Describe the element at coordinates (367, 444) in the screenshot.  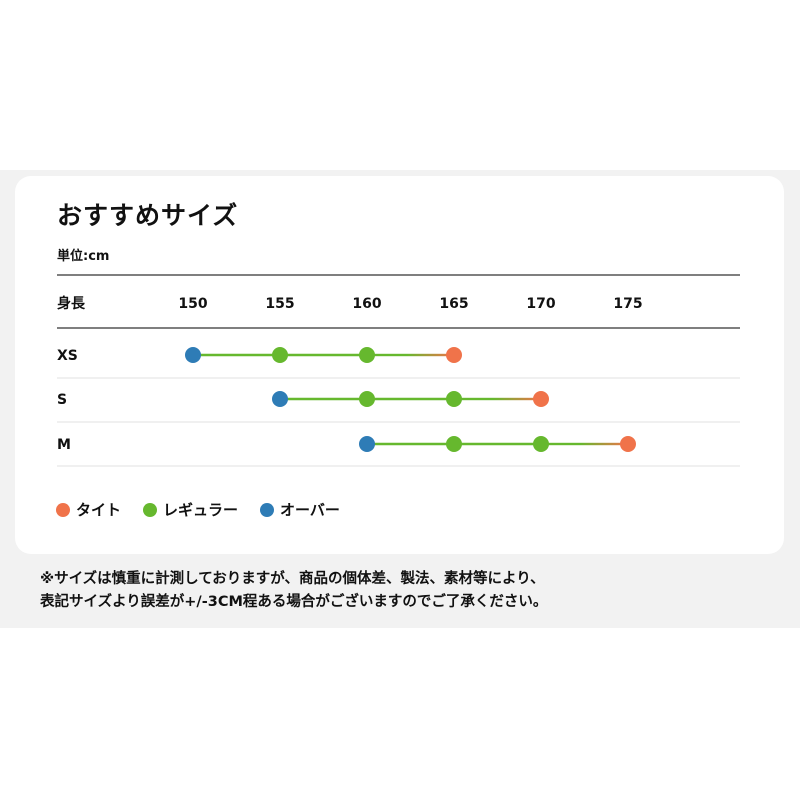
I see `point-m-160-over` at that location.